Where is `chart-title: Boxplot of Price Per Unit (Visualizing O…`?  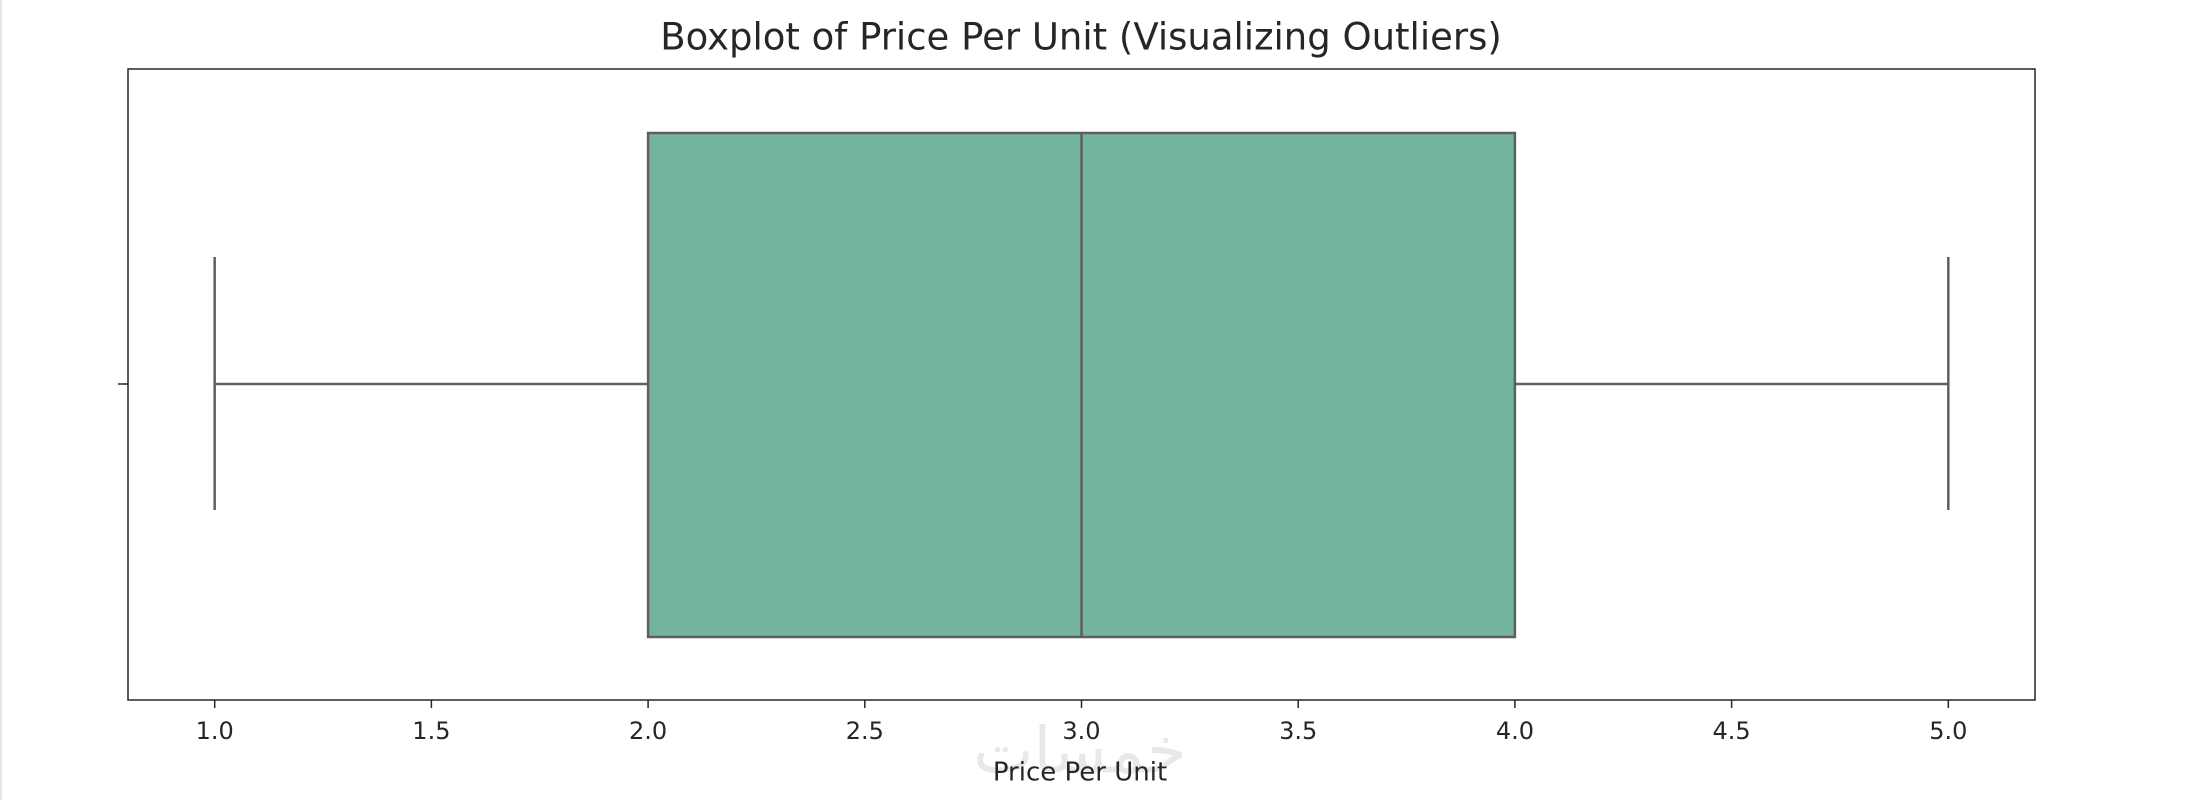
chart-title: Boxplot of Price Per Unit (Visualizing O… is located at coordinates (1081, 37).